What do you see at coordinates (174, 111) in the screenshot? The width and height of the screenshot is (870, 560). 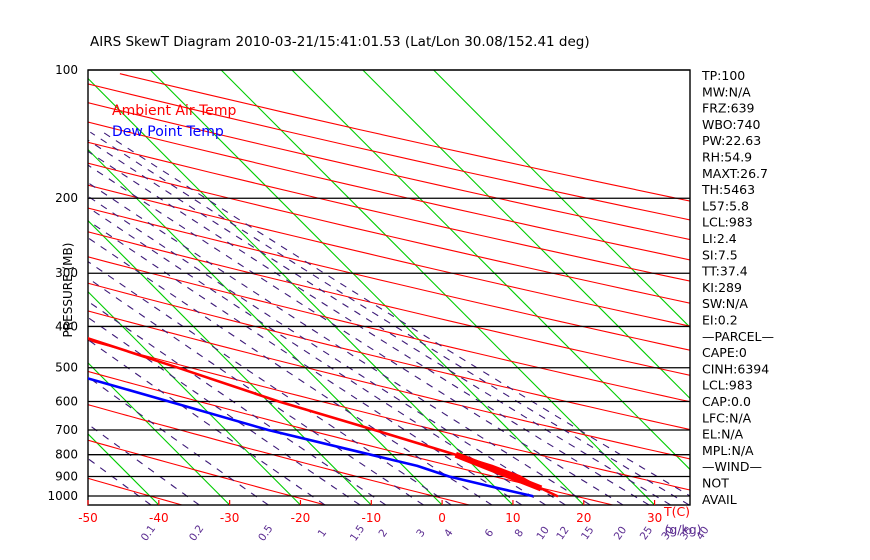 I see `legend-ambient-air-temp: Ambient Air Temp` at bounding box center [174, 111].